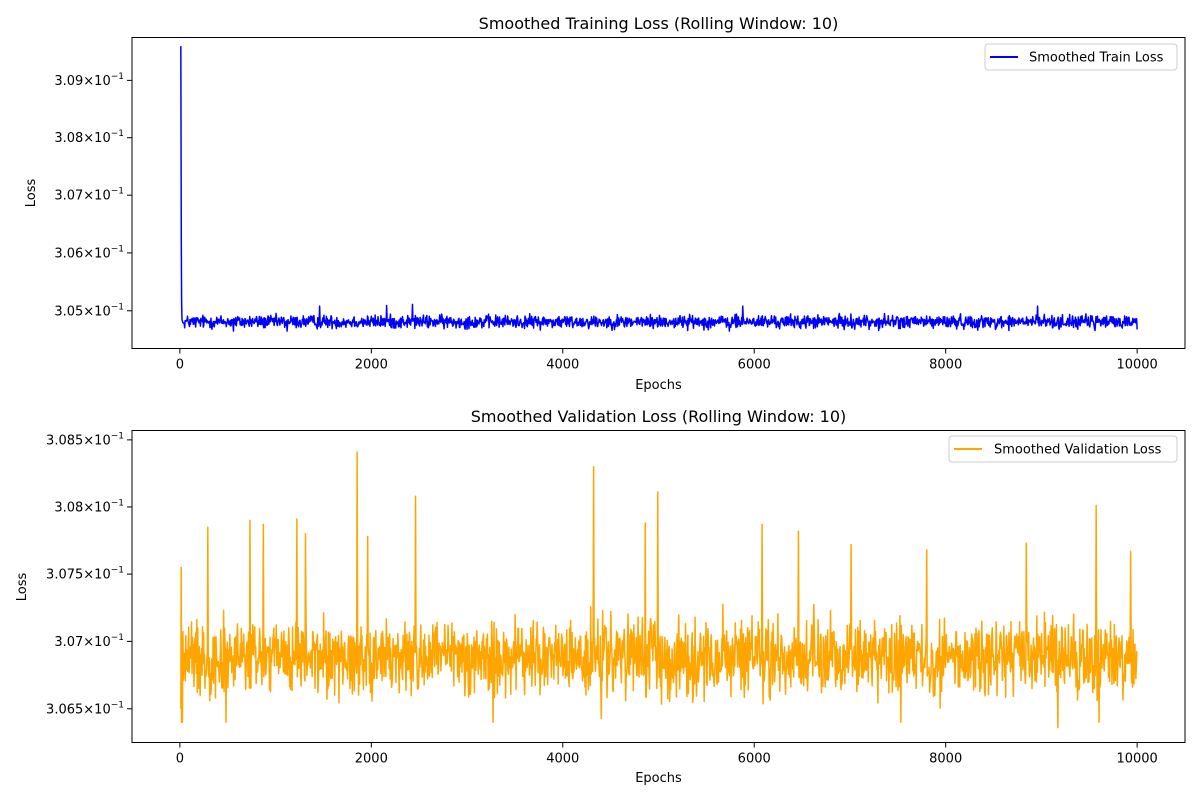 This screenshot has height=800, width=1200. I want to click on y-tick-mantissa: 3.06, so click(68, 253).